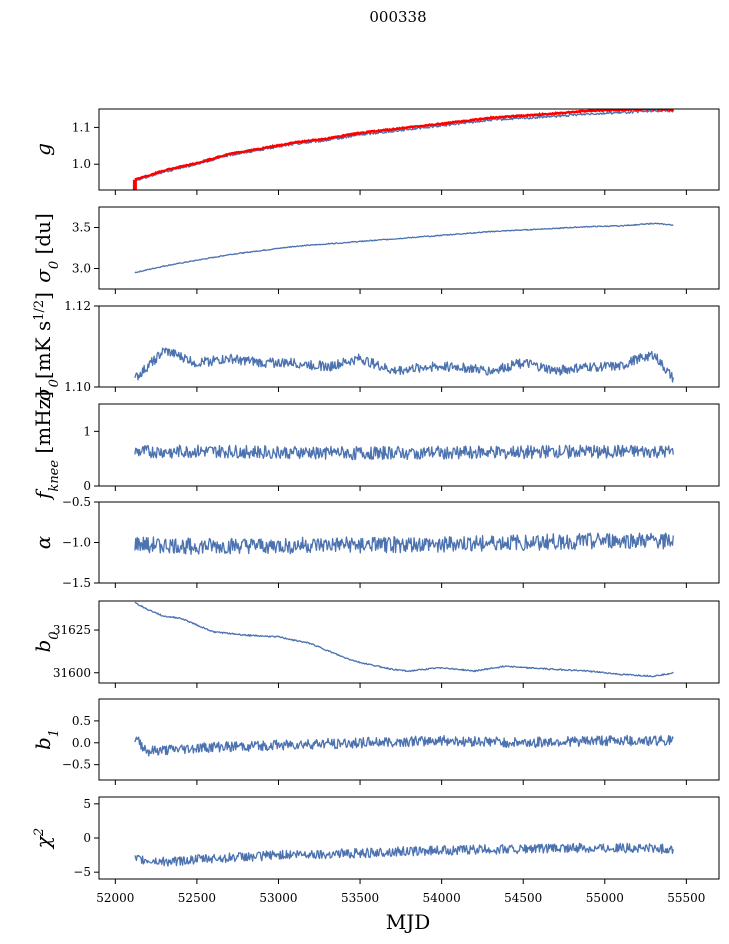 This screenshot has height=944, width=729. Describe the element at coordinates (46, 346) in the screenshot. I see `y-axis-label-sigma0_mk: σ0[mK s1/2]` at that location.